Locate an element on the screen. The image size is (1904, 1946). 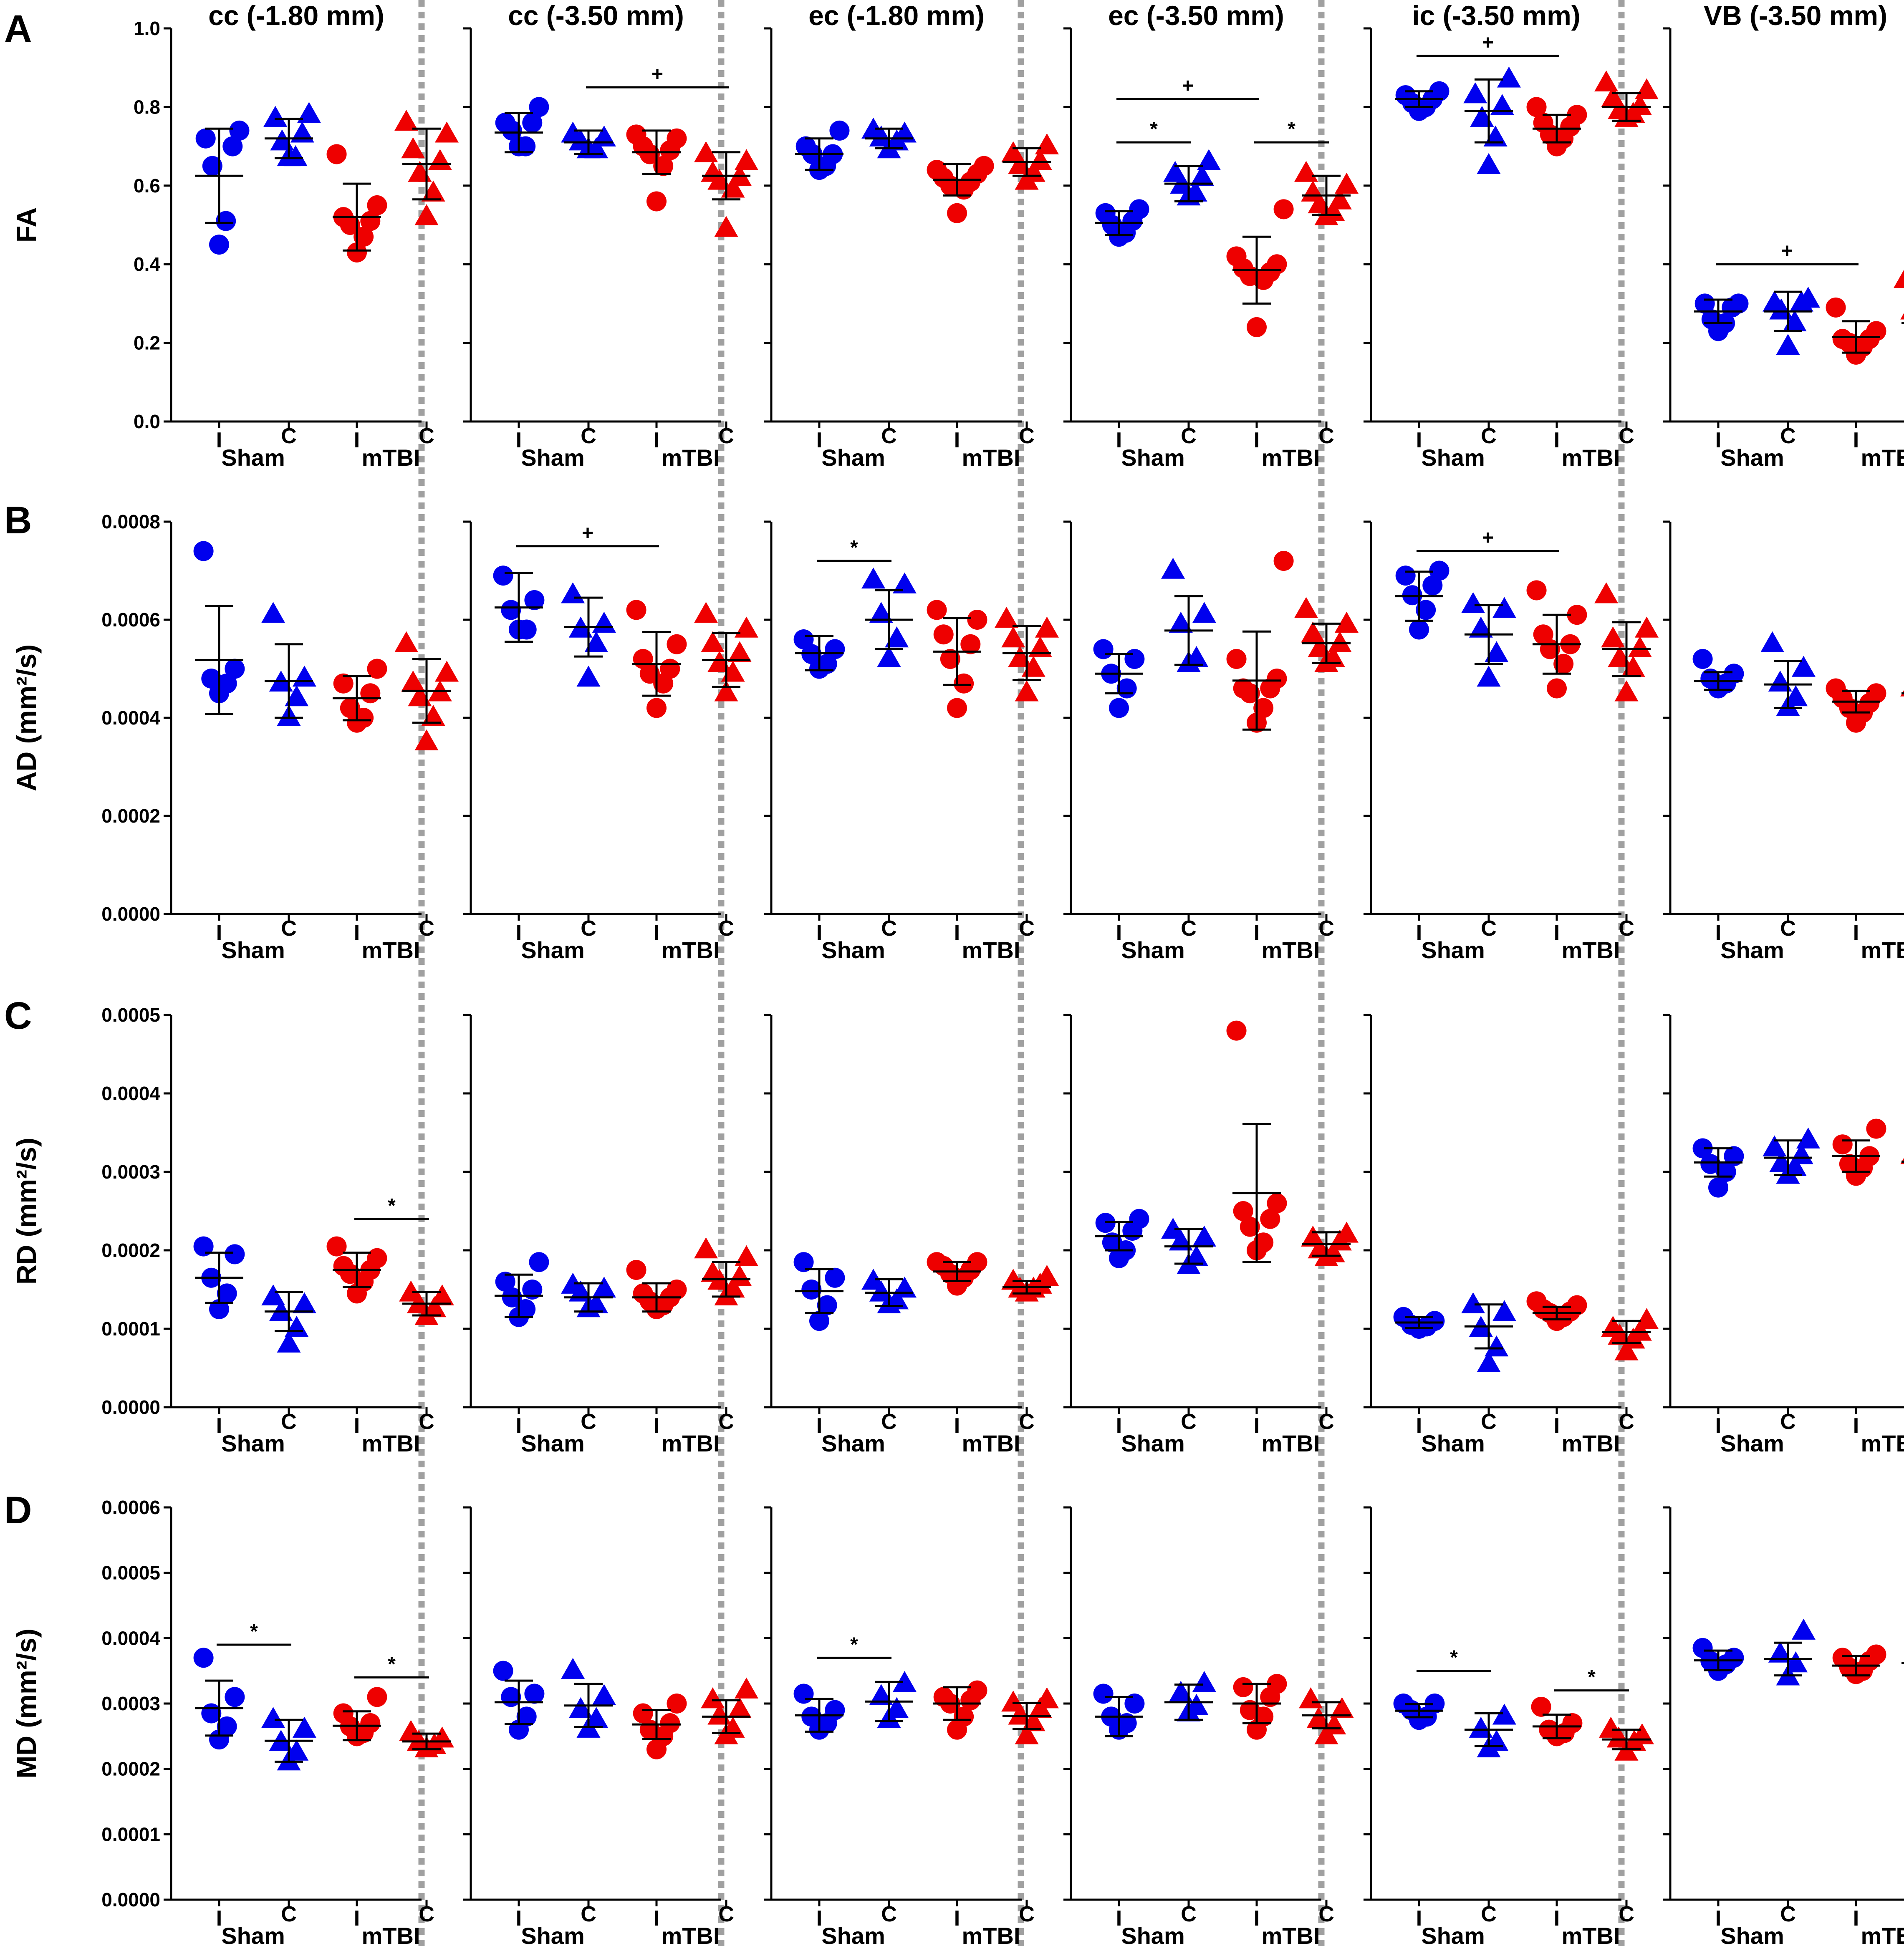
y-axis-label-rd: RD (mm²/s) is located at coordinates (26, 1211).